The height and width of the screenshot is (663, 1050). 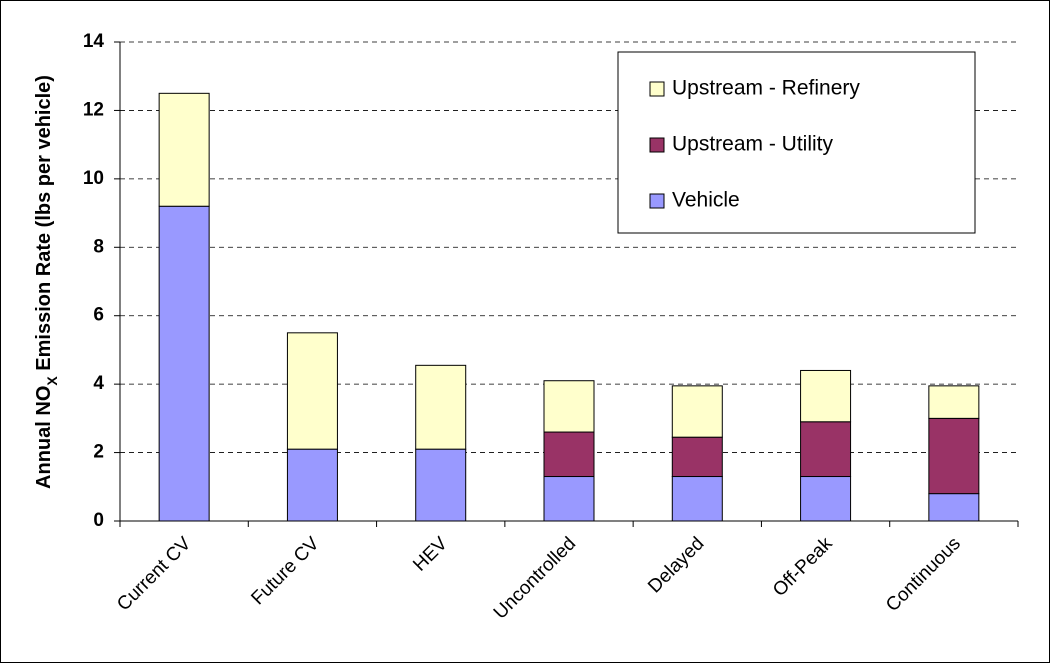 I want to click on y-tick-label: 8, so click(x=98, y=246).